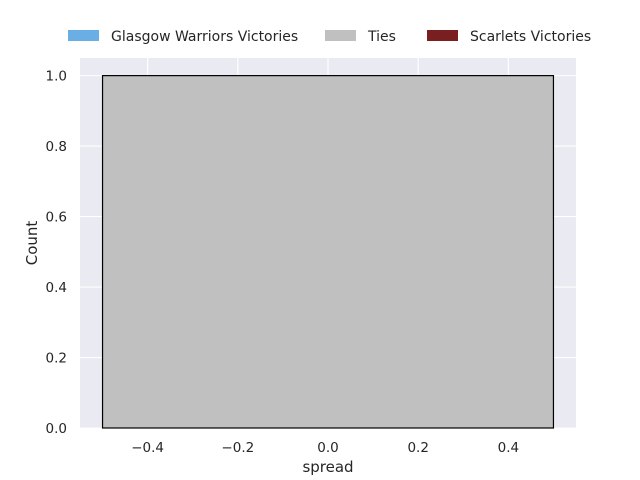 This screenshot has height=480, width=640. I want to click on y-tick-label: 0.8, so click(56, 147).